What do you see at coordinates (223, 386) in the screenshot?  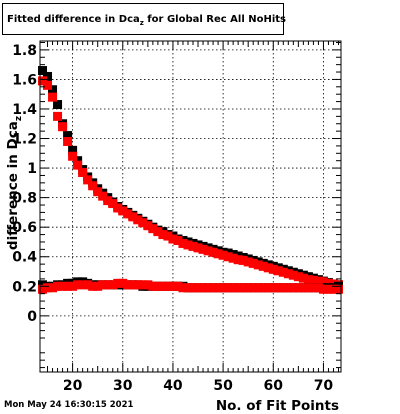 I see `x-tick-label: 50` at bounding box center [223, 386].